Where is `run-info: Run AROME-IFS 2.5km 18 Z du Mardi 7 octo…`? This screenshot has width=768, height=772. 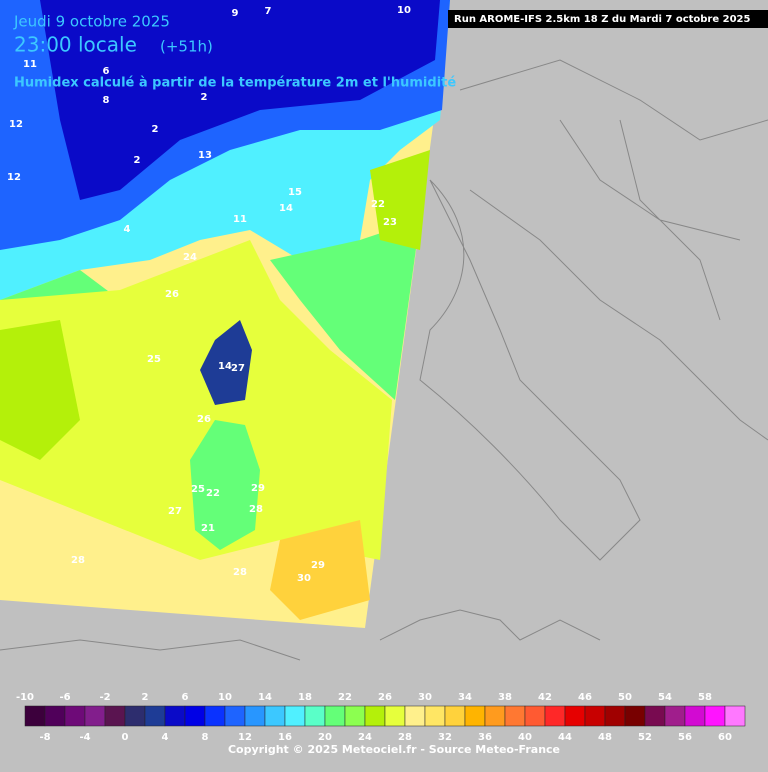
run-info: Run AROME-IFS 2.5km 18 Z du Mardi 7 octo… is located at coordinates (602, 19).